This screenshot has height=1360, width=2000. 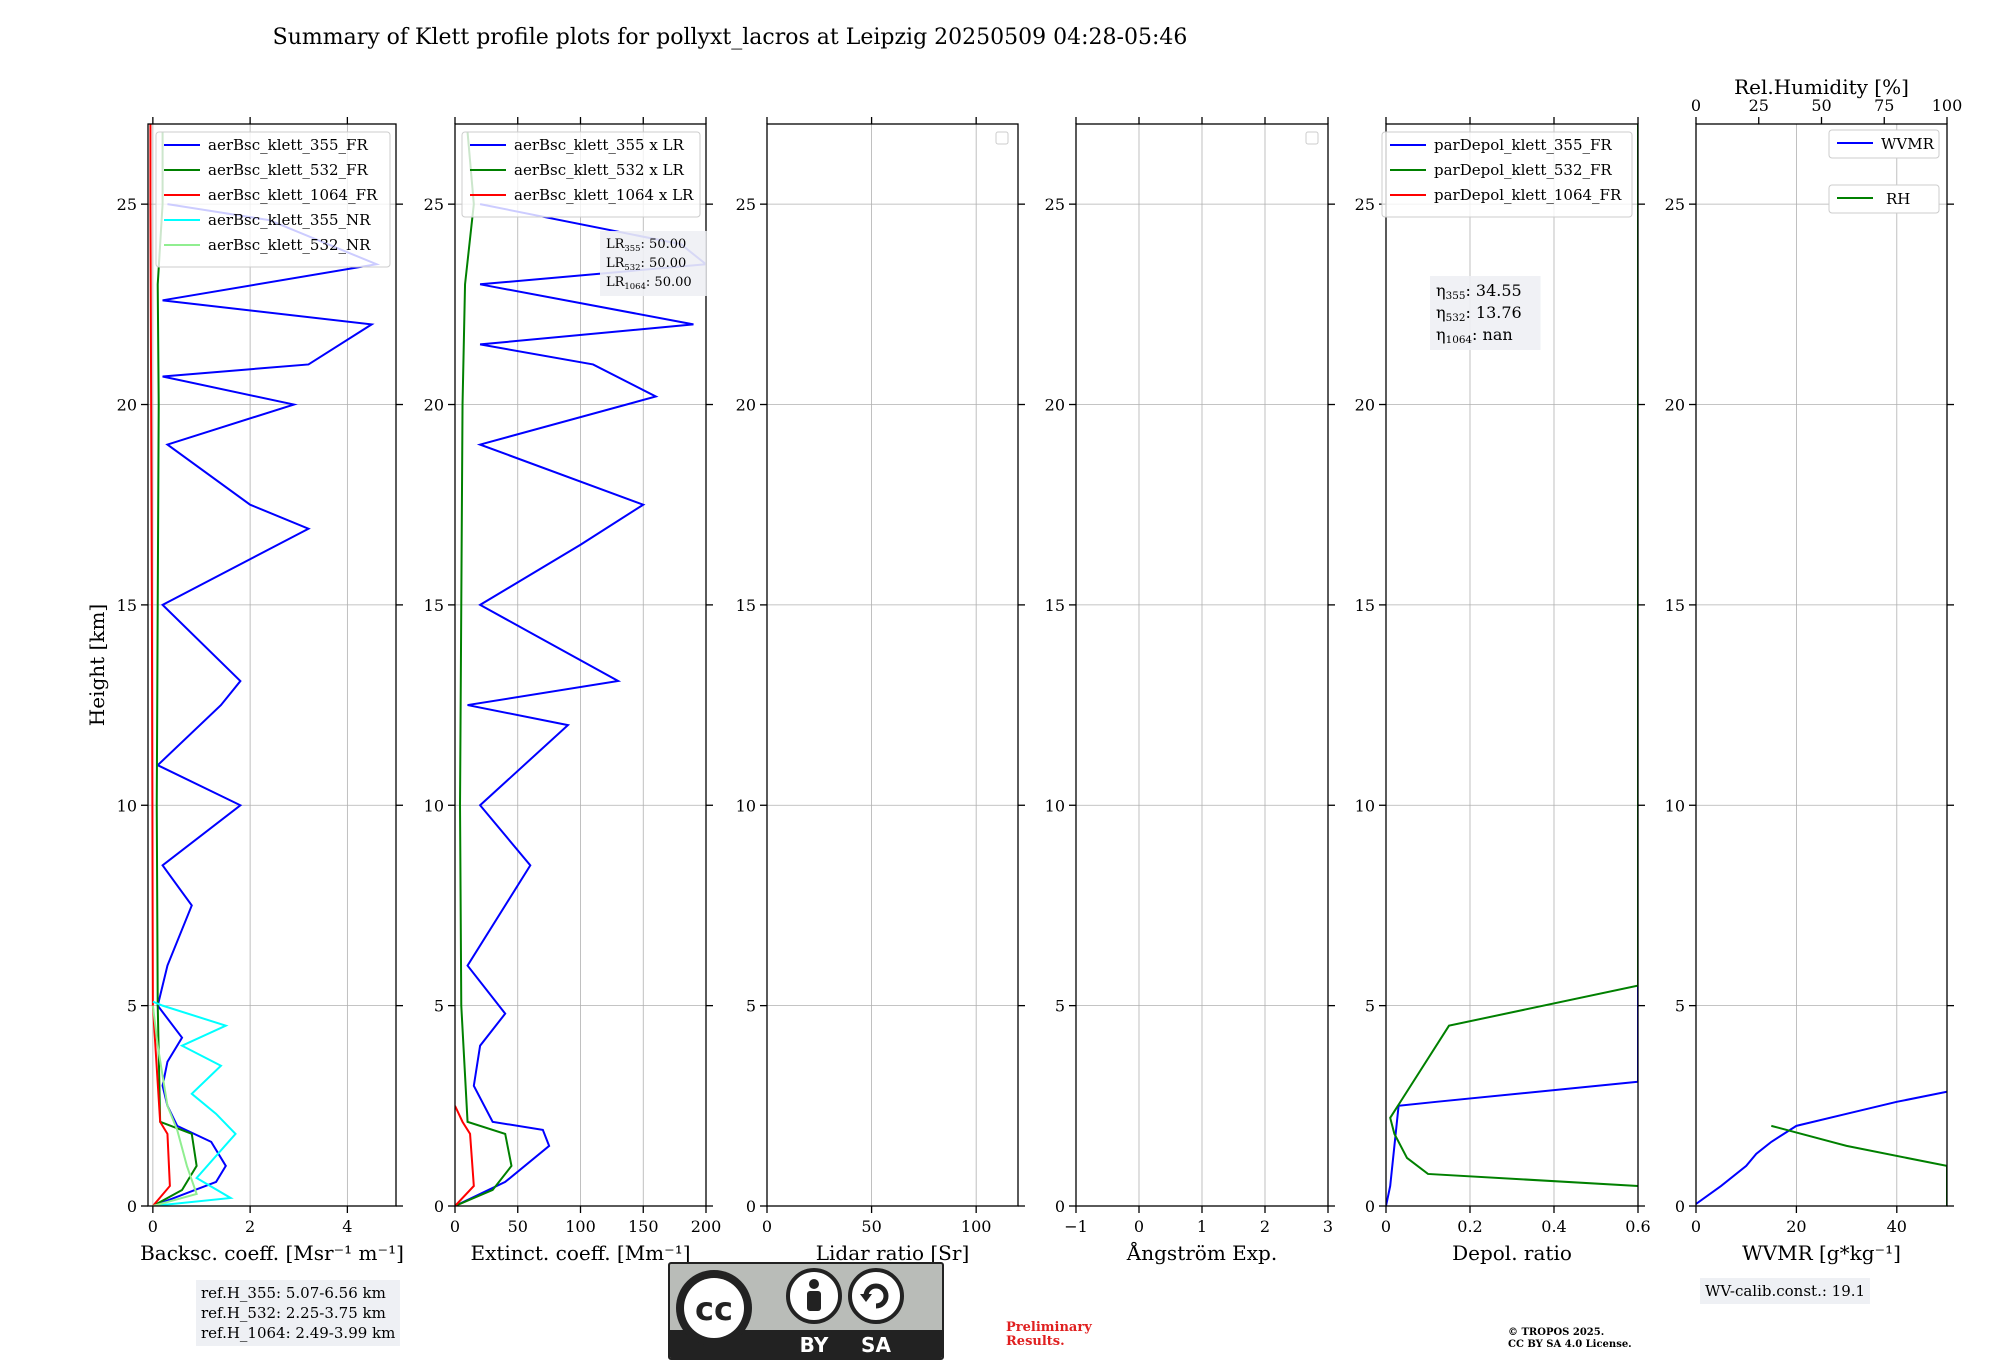 I want to click on lidar-ratio-annotation: LR355: 50.00 LR532: 50.00 LR1064: 50.00, so click(x=653, y=263).